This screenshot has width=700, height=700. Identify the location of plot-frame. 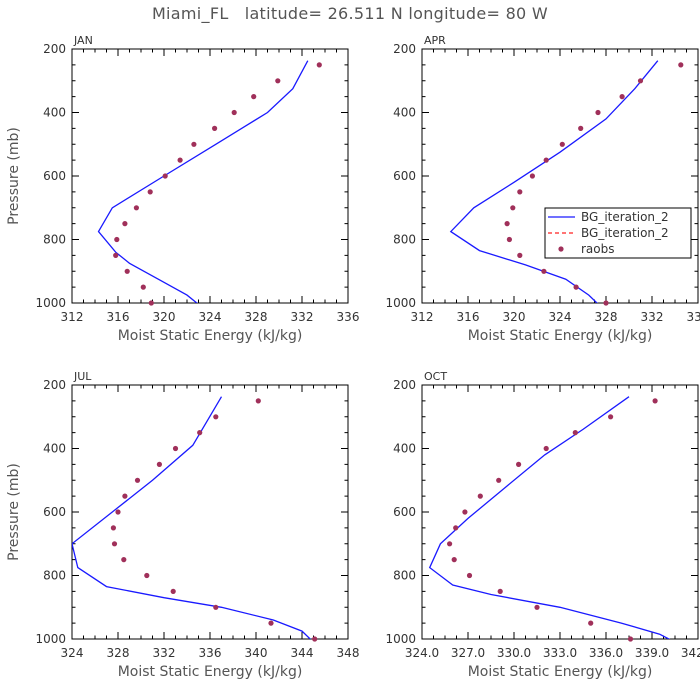
(210, 176).